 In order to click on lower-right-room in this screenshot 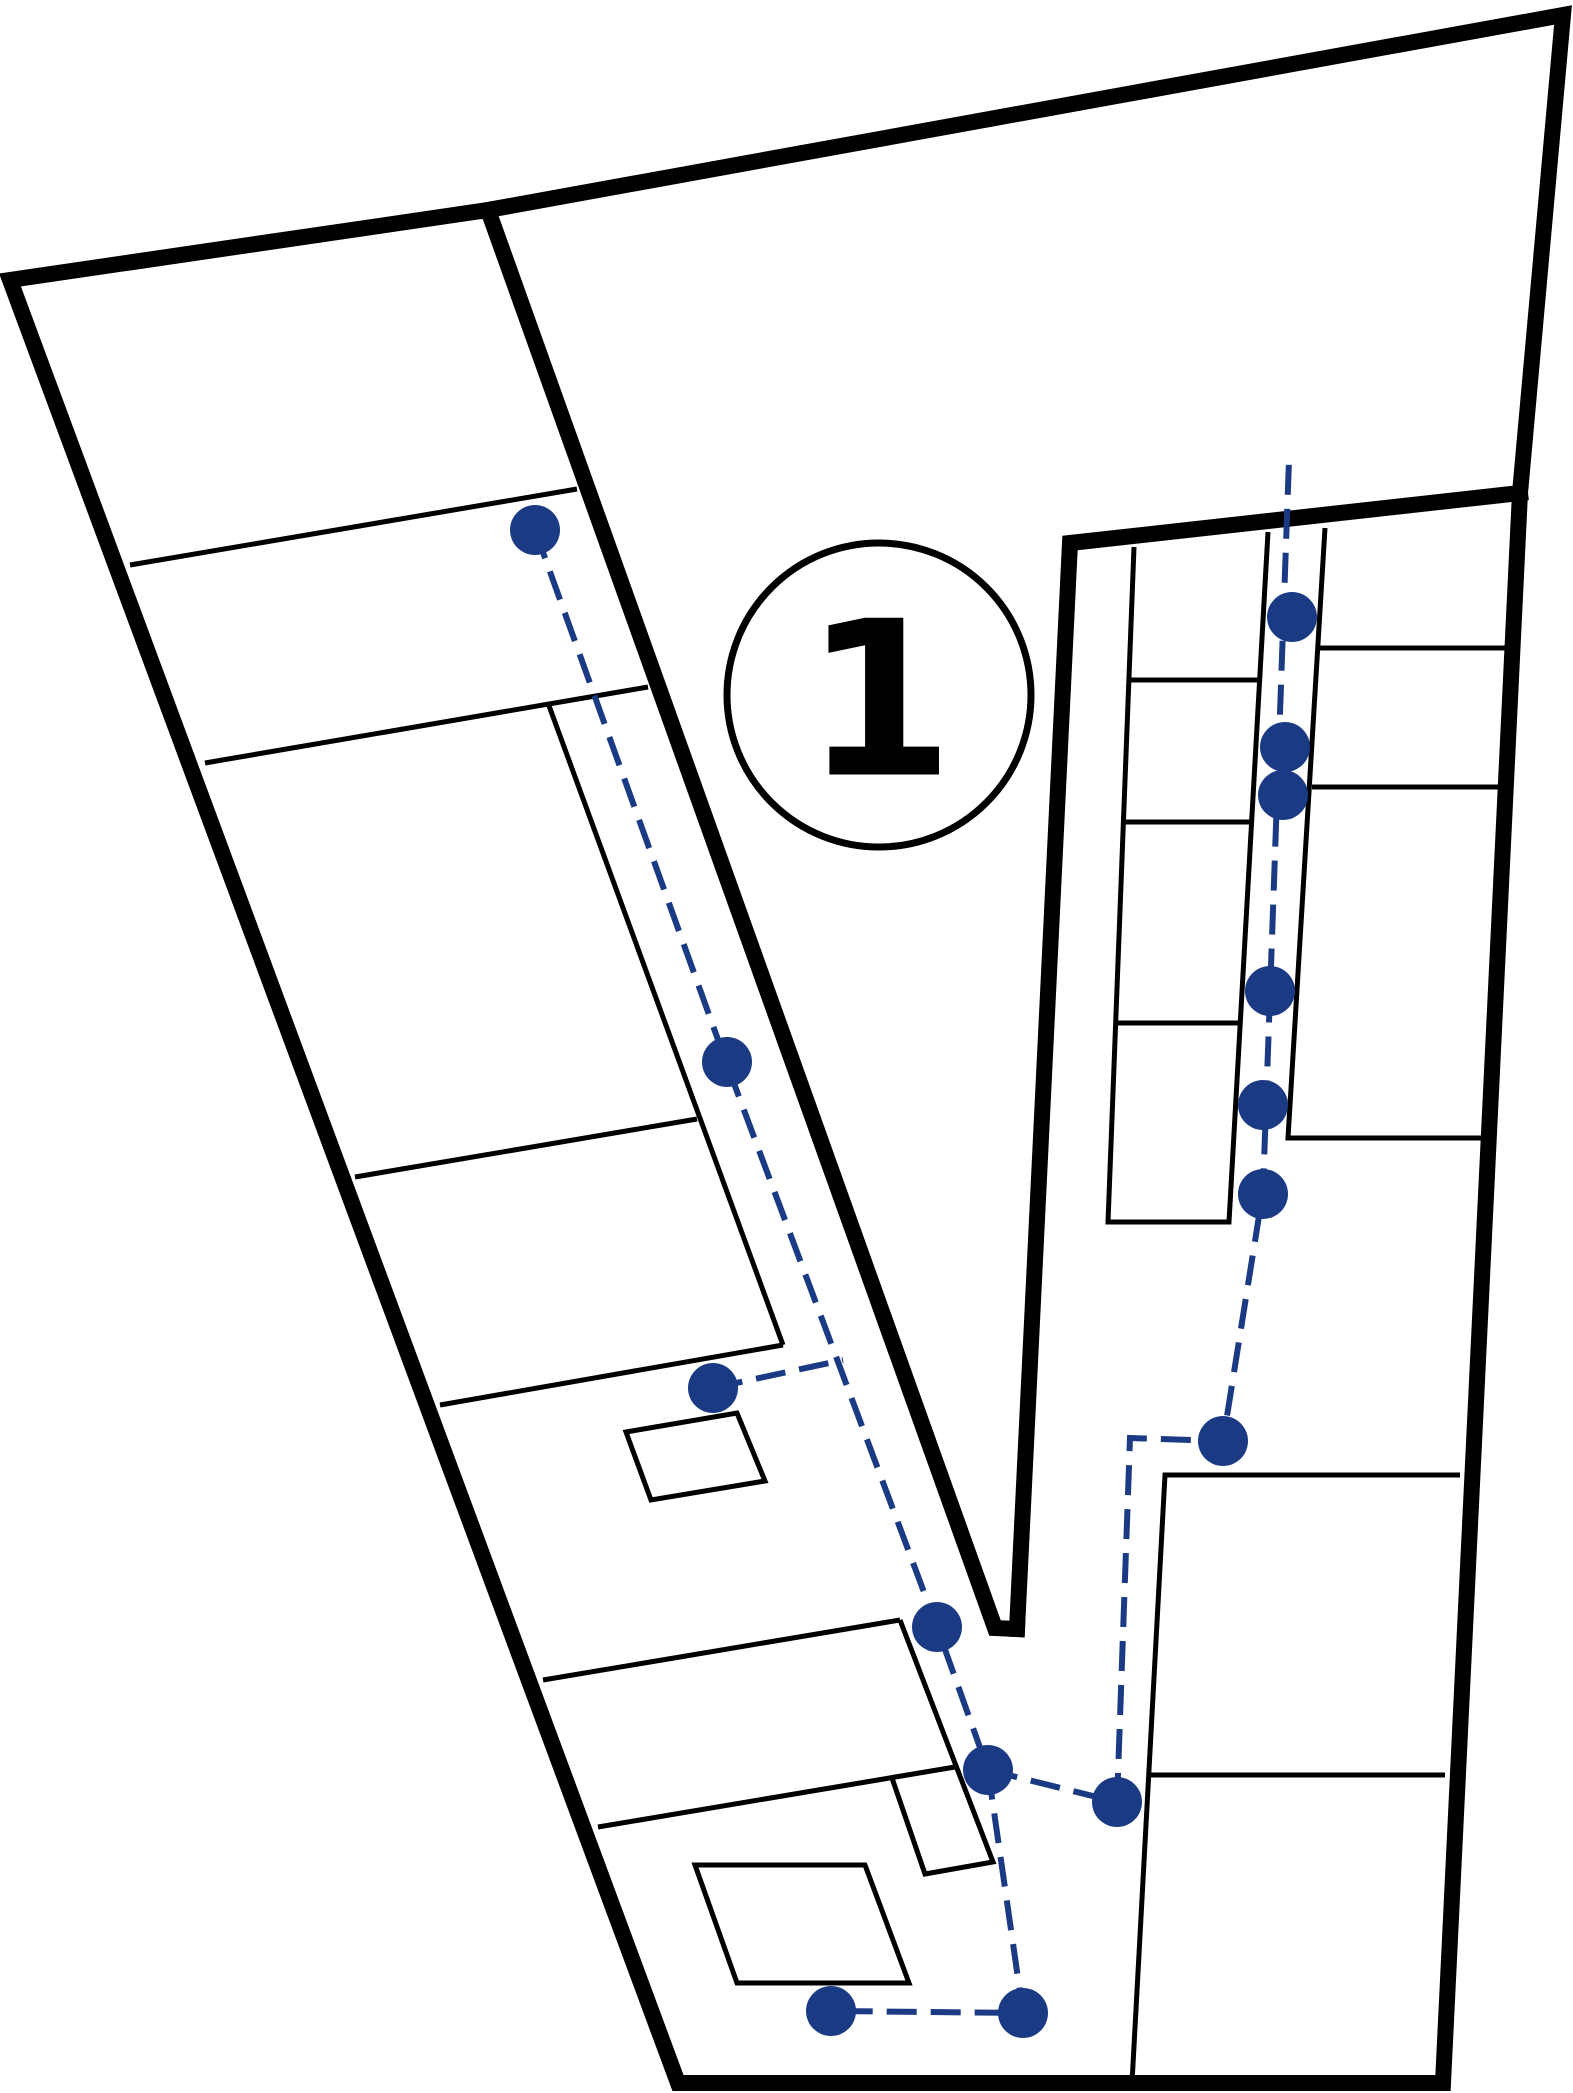, I will do `click(1294, 1778)`.